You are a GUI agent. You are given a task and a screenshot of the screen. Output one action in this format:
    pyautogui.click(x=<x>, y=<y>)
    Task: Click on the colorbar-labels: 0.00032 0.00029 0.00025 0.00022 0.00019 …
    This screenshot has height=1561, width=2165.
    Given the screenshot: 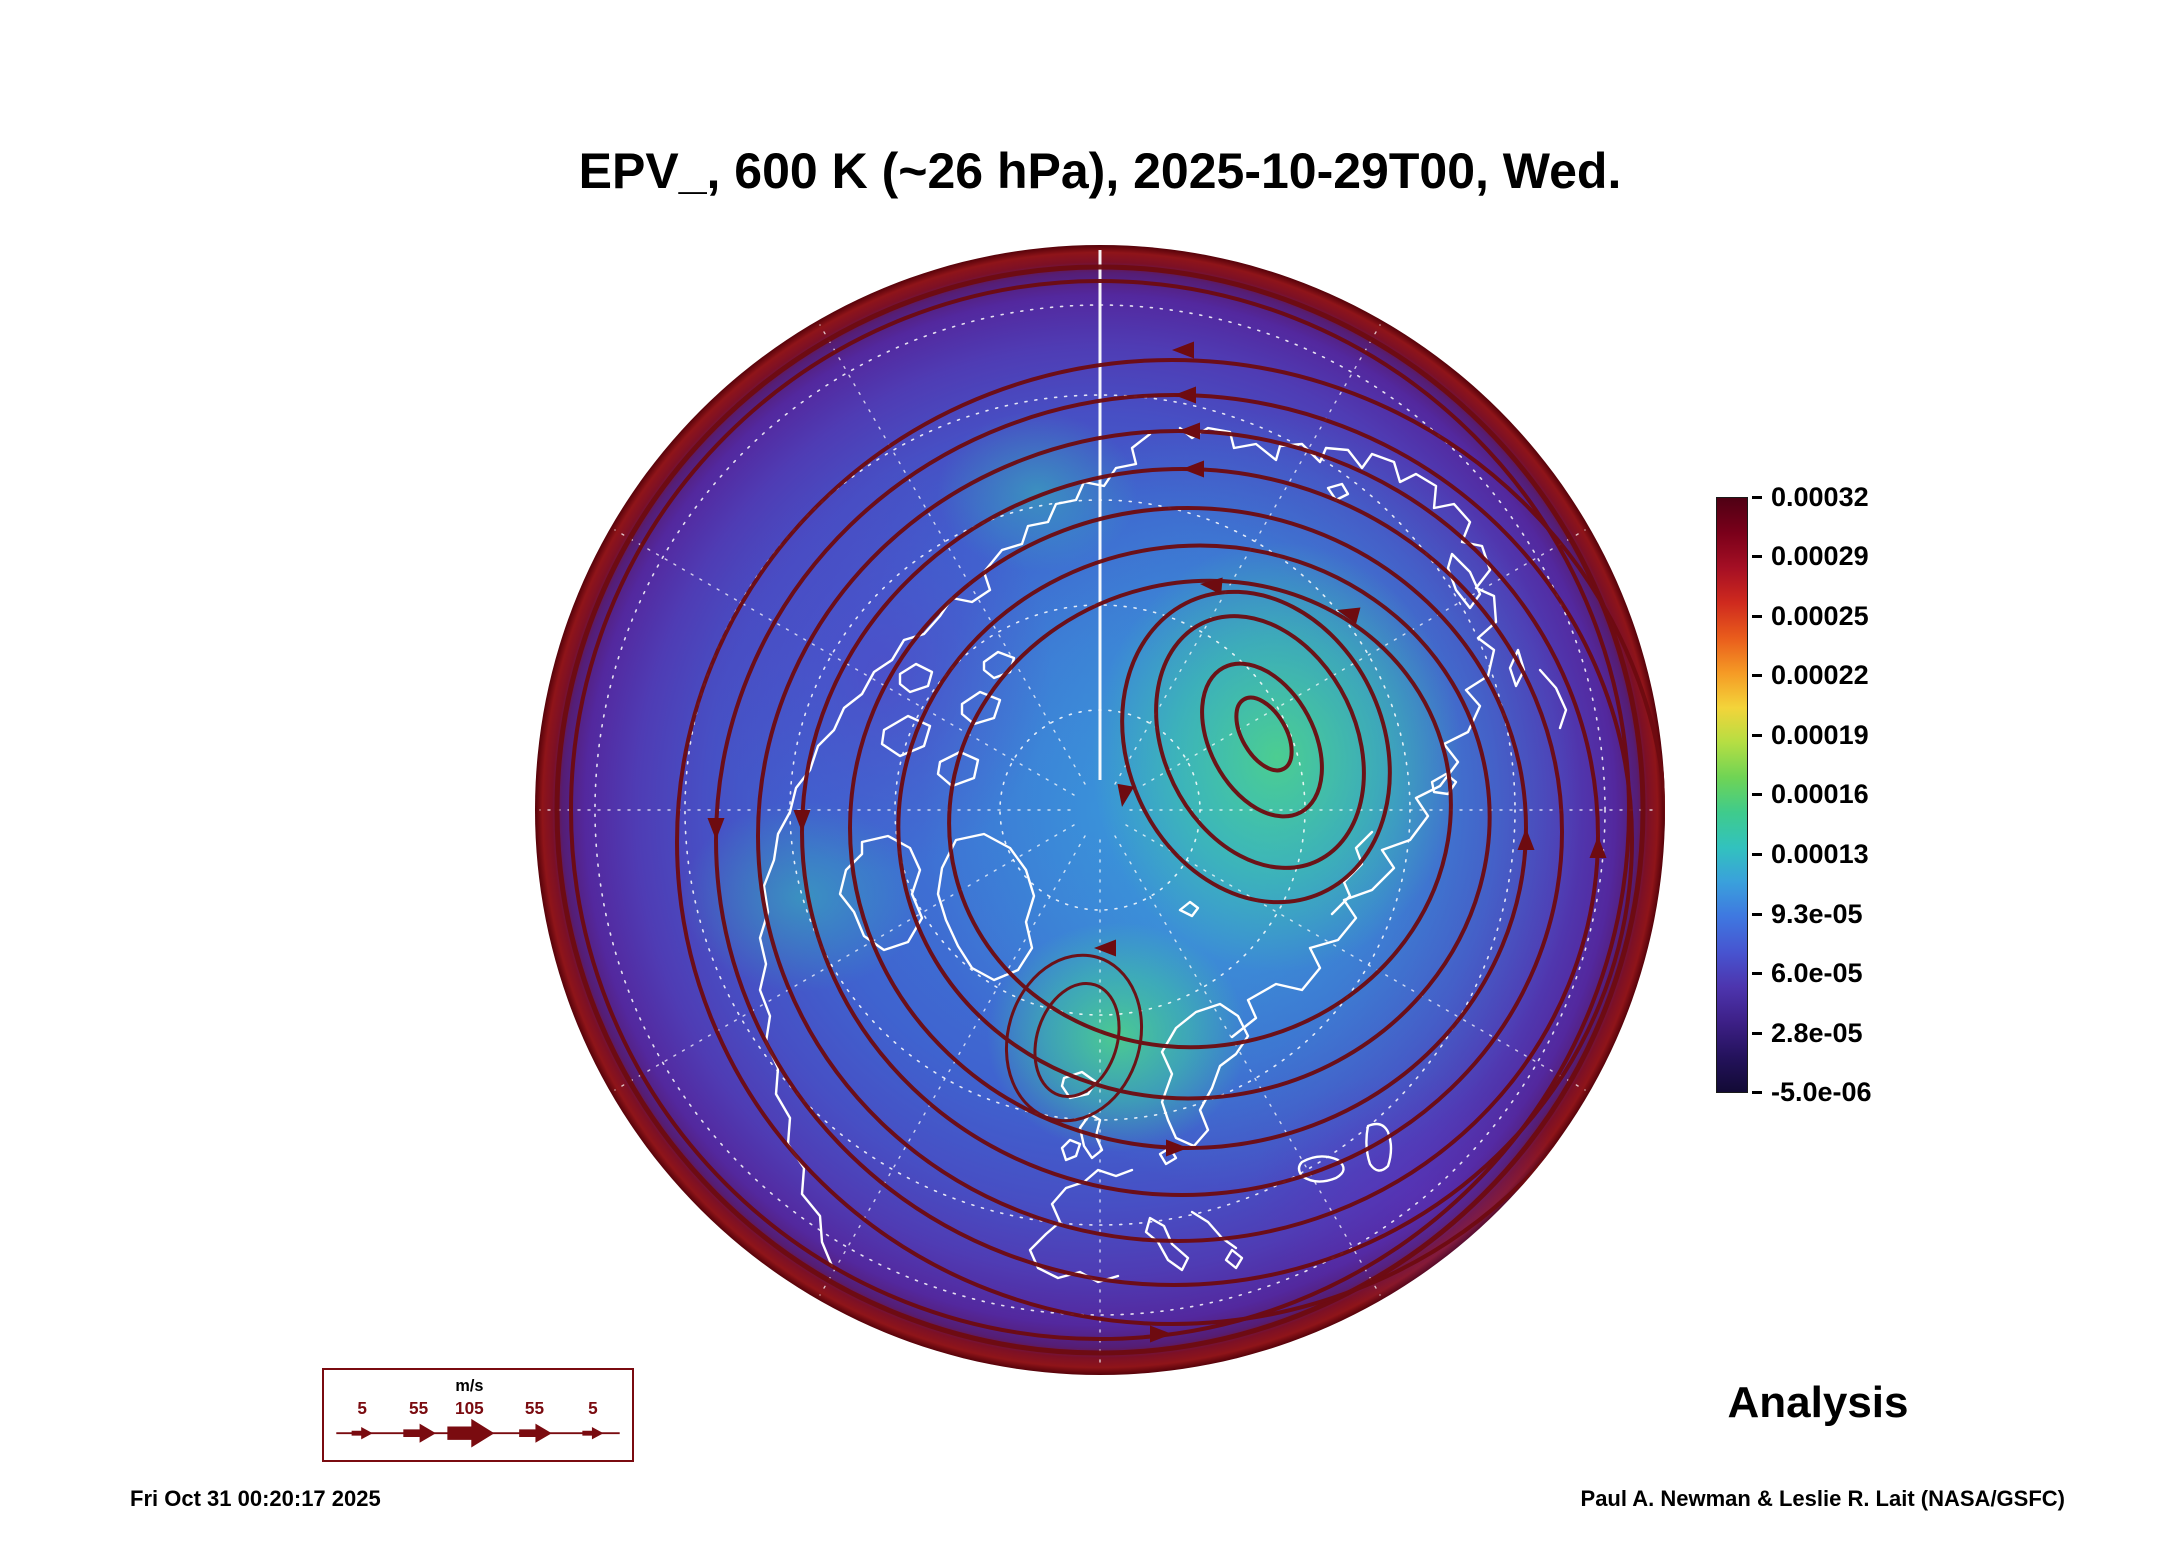 What is the action you would take?
    pyautogui.click(x=1812, y=795)
    